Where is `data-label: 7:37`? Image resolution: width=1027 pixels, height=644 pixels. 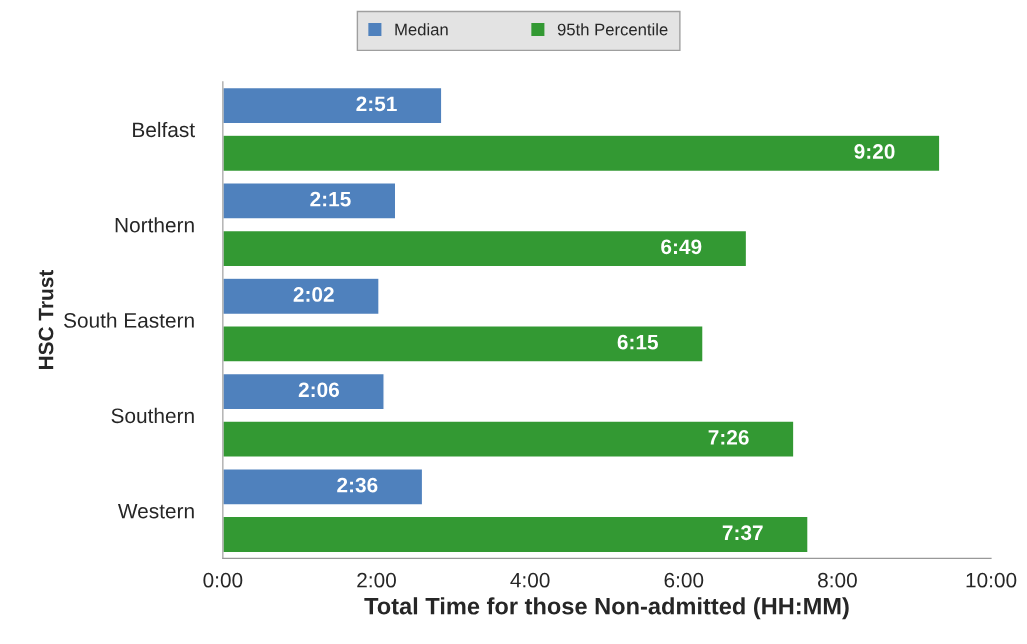
data-label: 7:37 is located at coordinates (742, 533).